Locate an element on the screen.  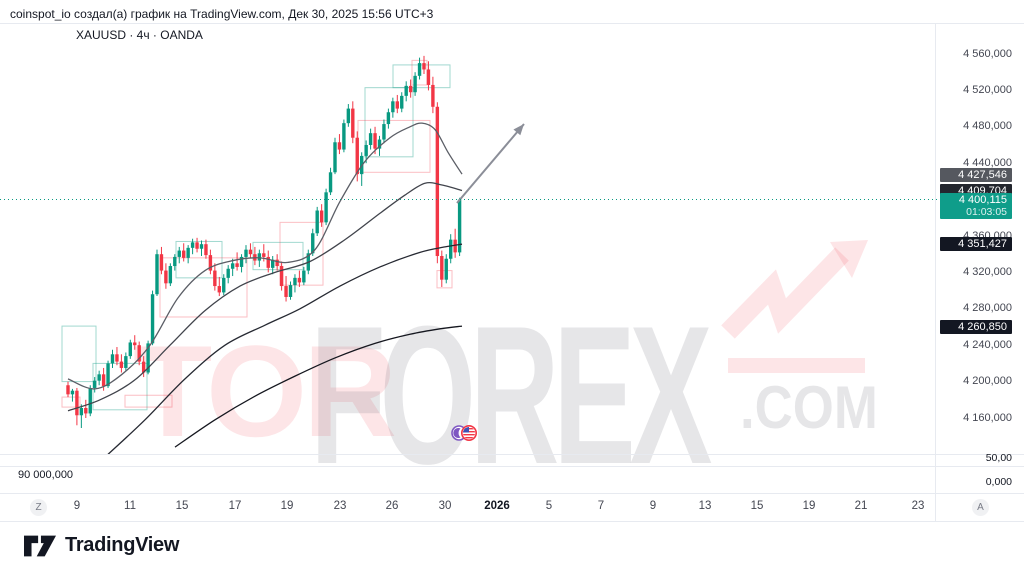
tradingview-logo: TradingView is located at coordinates (101, 545).